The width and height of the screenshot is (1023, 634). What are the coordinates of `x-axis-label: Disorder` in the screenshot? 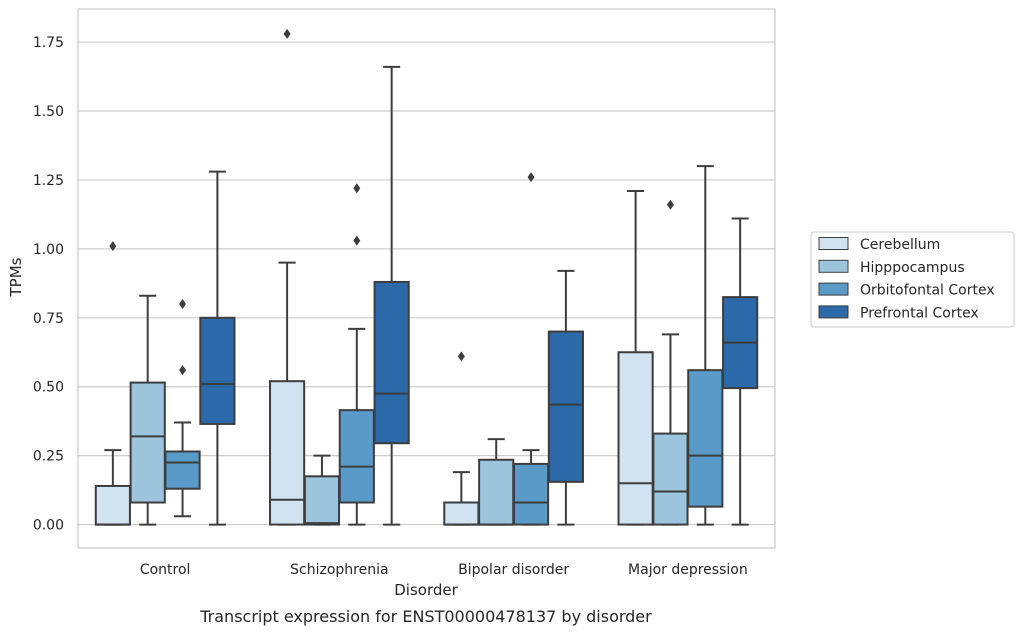 It's located at (426, 590).